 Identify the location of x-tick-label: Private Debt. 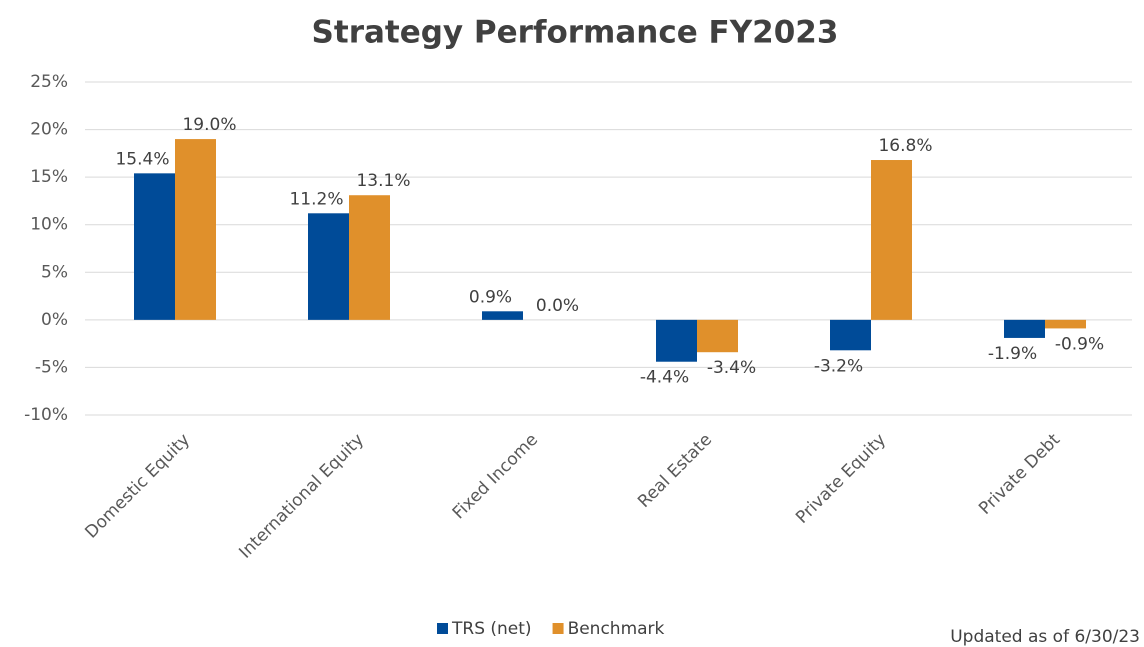
(1019, 474).